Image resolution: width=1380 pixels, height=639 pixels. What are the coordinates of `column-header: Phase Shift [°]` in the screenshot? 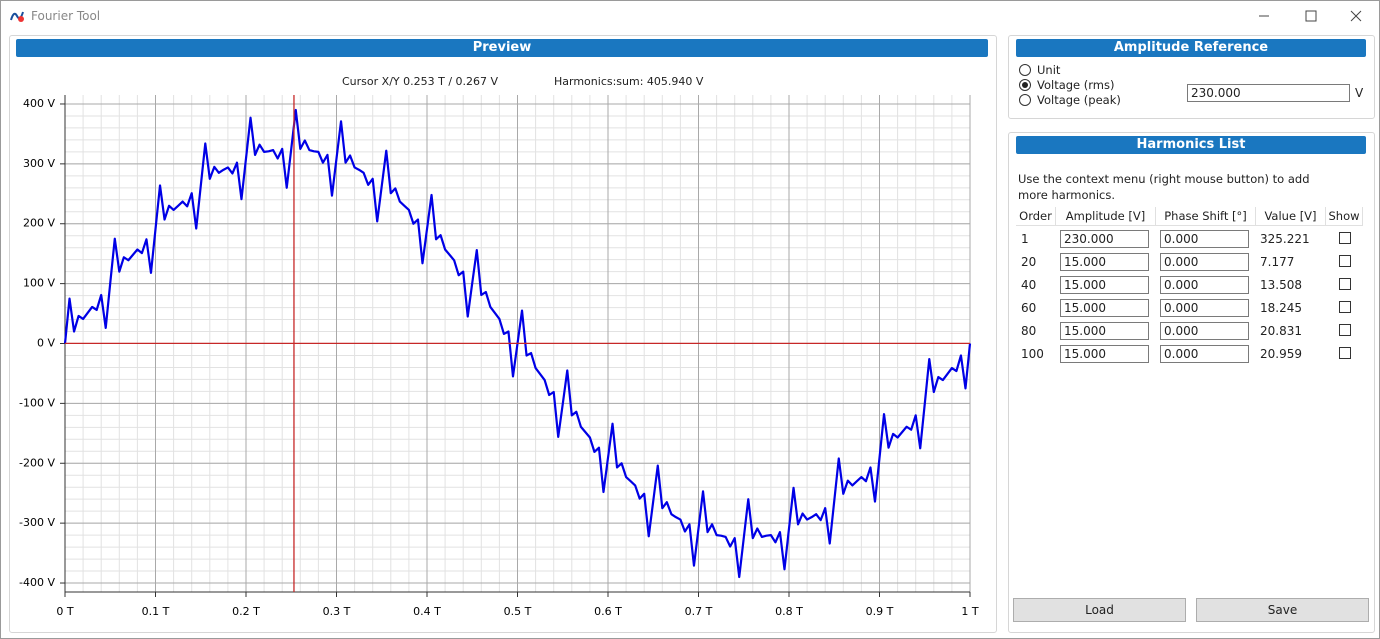 It's located at (1206, 216).